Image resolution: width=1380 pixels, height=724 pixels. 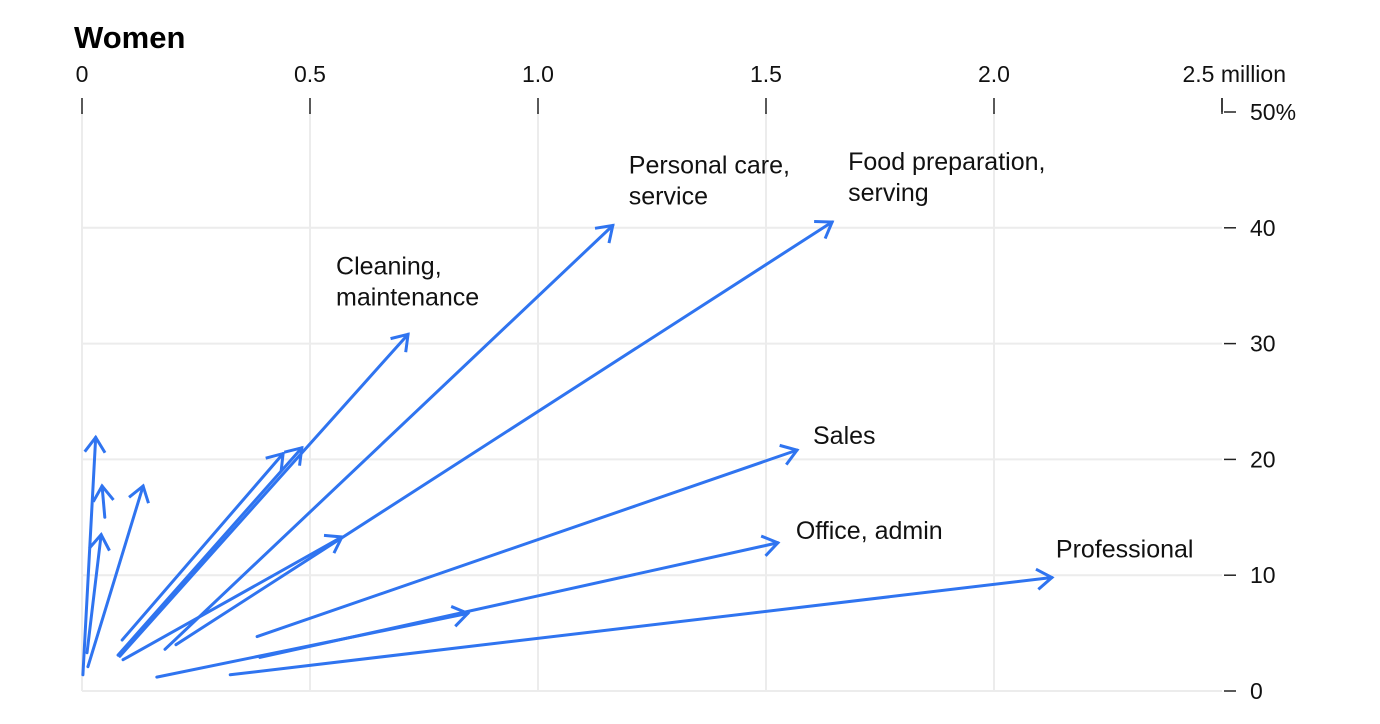 I want to click on x-tick-label: 2.0, so click(x=994, y=74).